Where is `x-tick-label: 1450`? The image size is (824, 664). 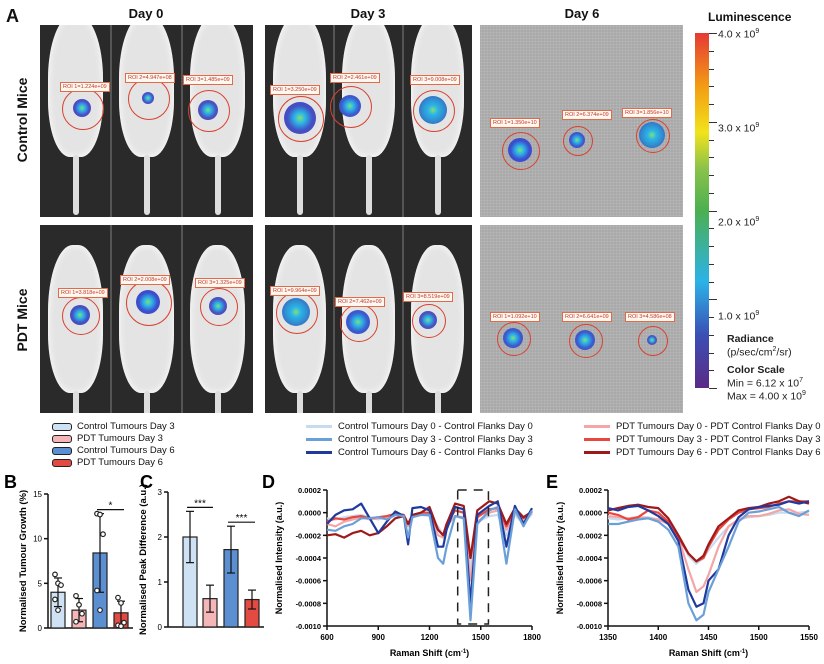
x-tick-label: 1450 is located at coordinates (709, 637).